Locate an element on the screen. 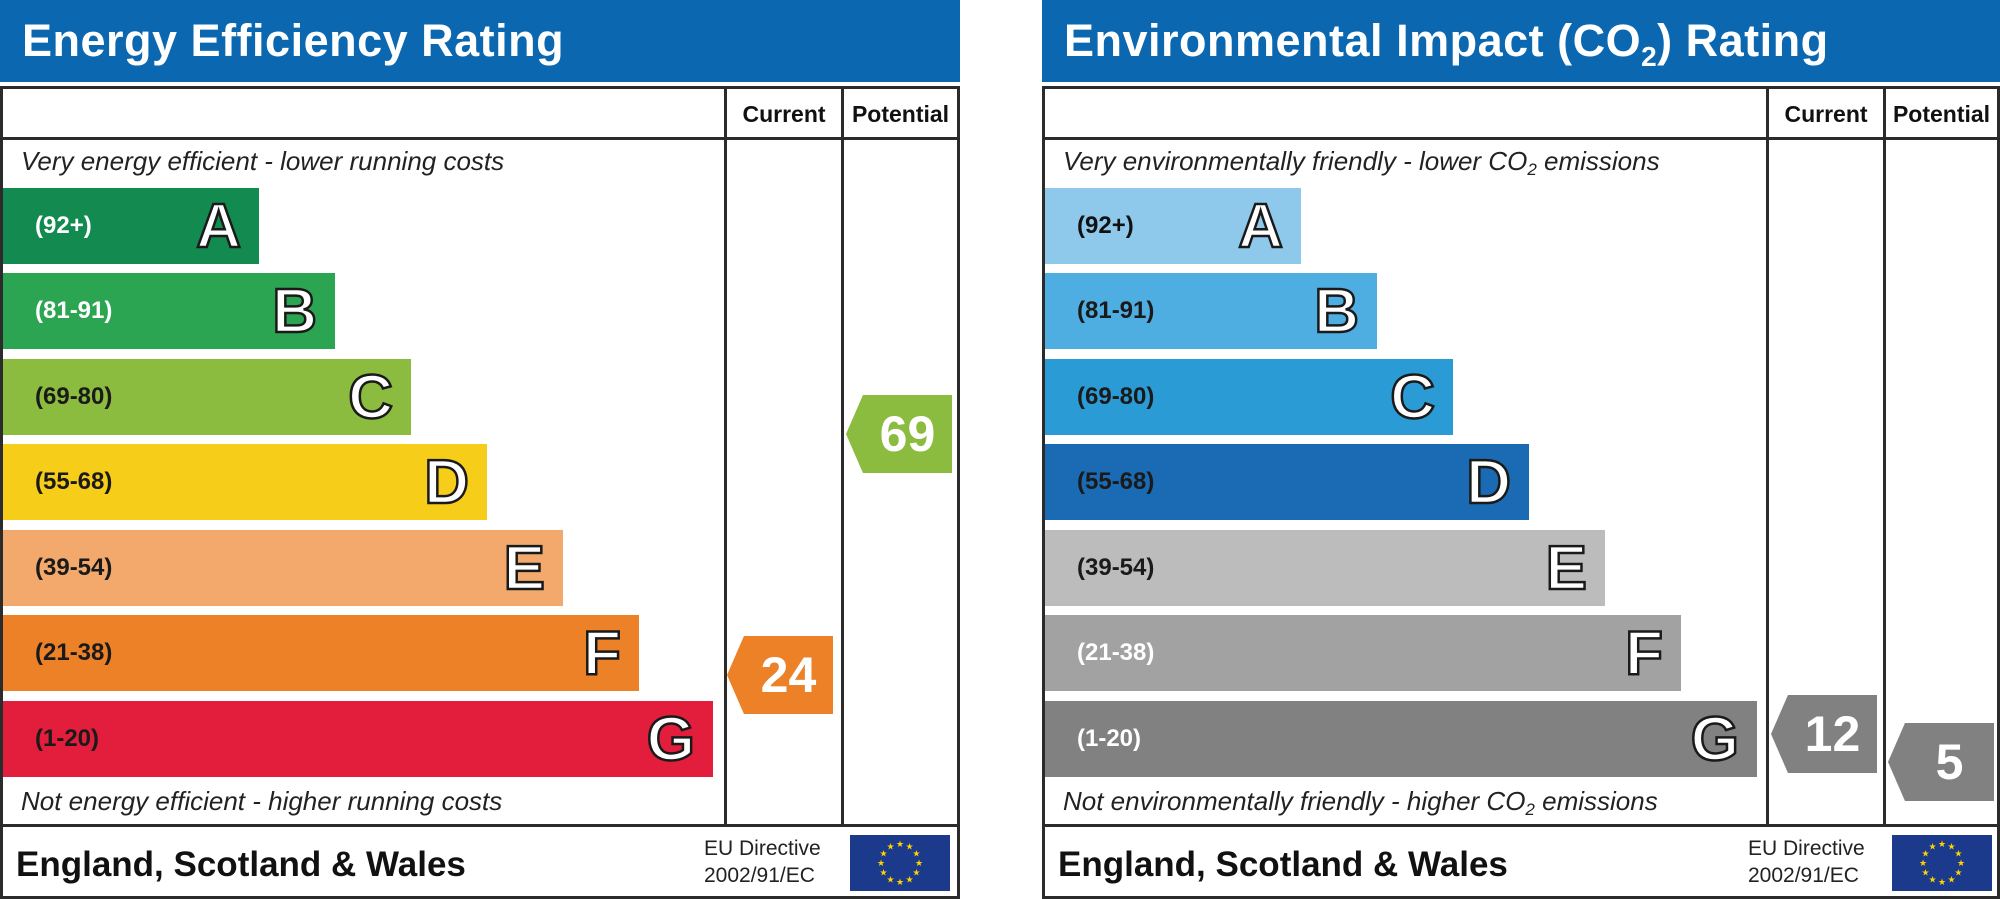  current-rating-arrow: 24 is located at coordinates (780, 675).